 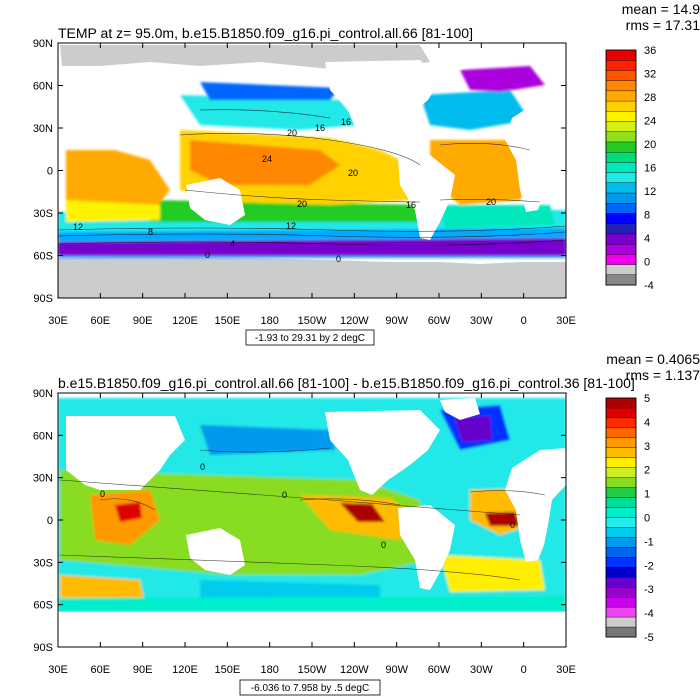 I want to click on panel-1-contour-label: 8, so click(x=150, y=232).